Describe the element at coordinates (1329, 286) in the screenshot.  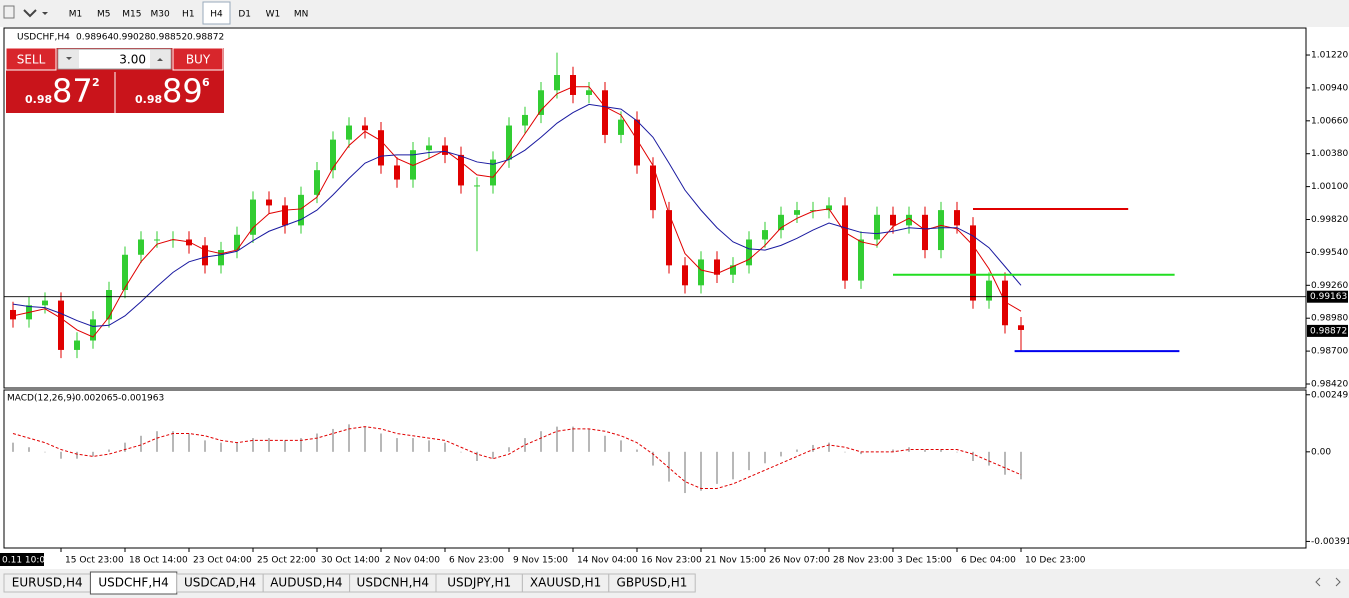
I see `y-tick-label: 0.99260` at that location.